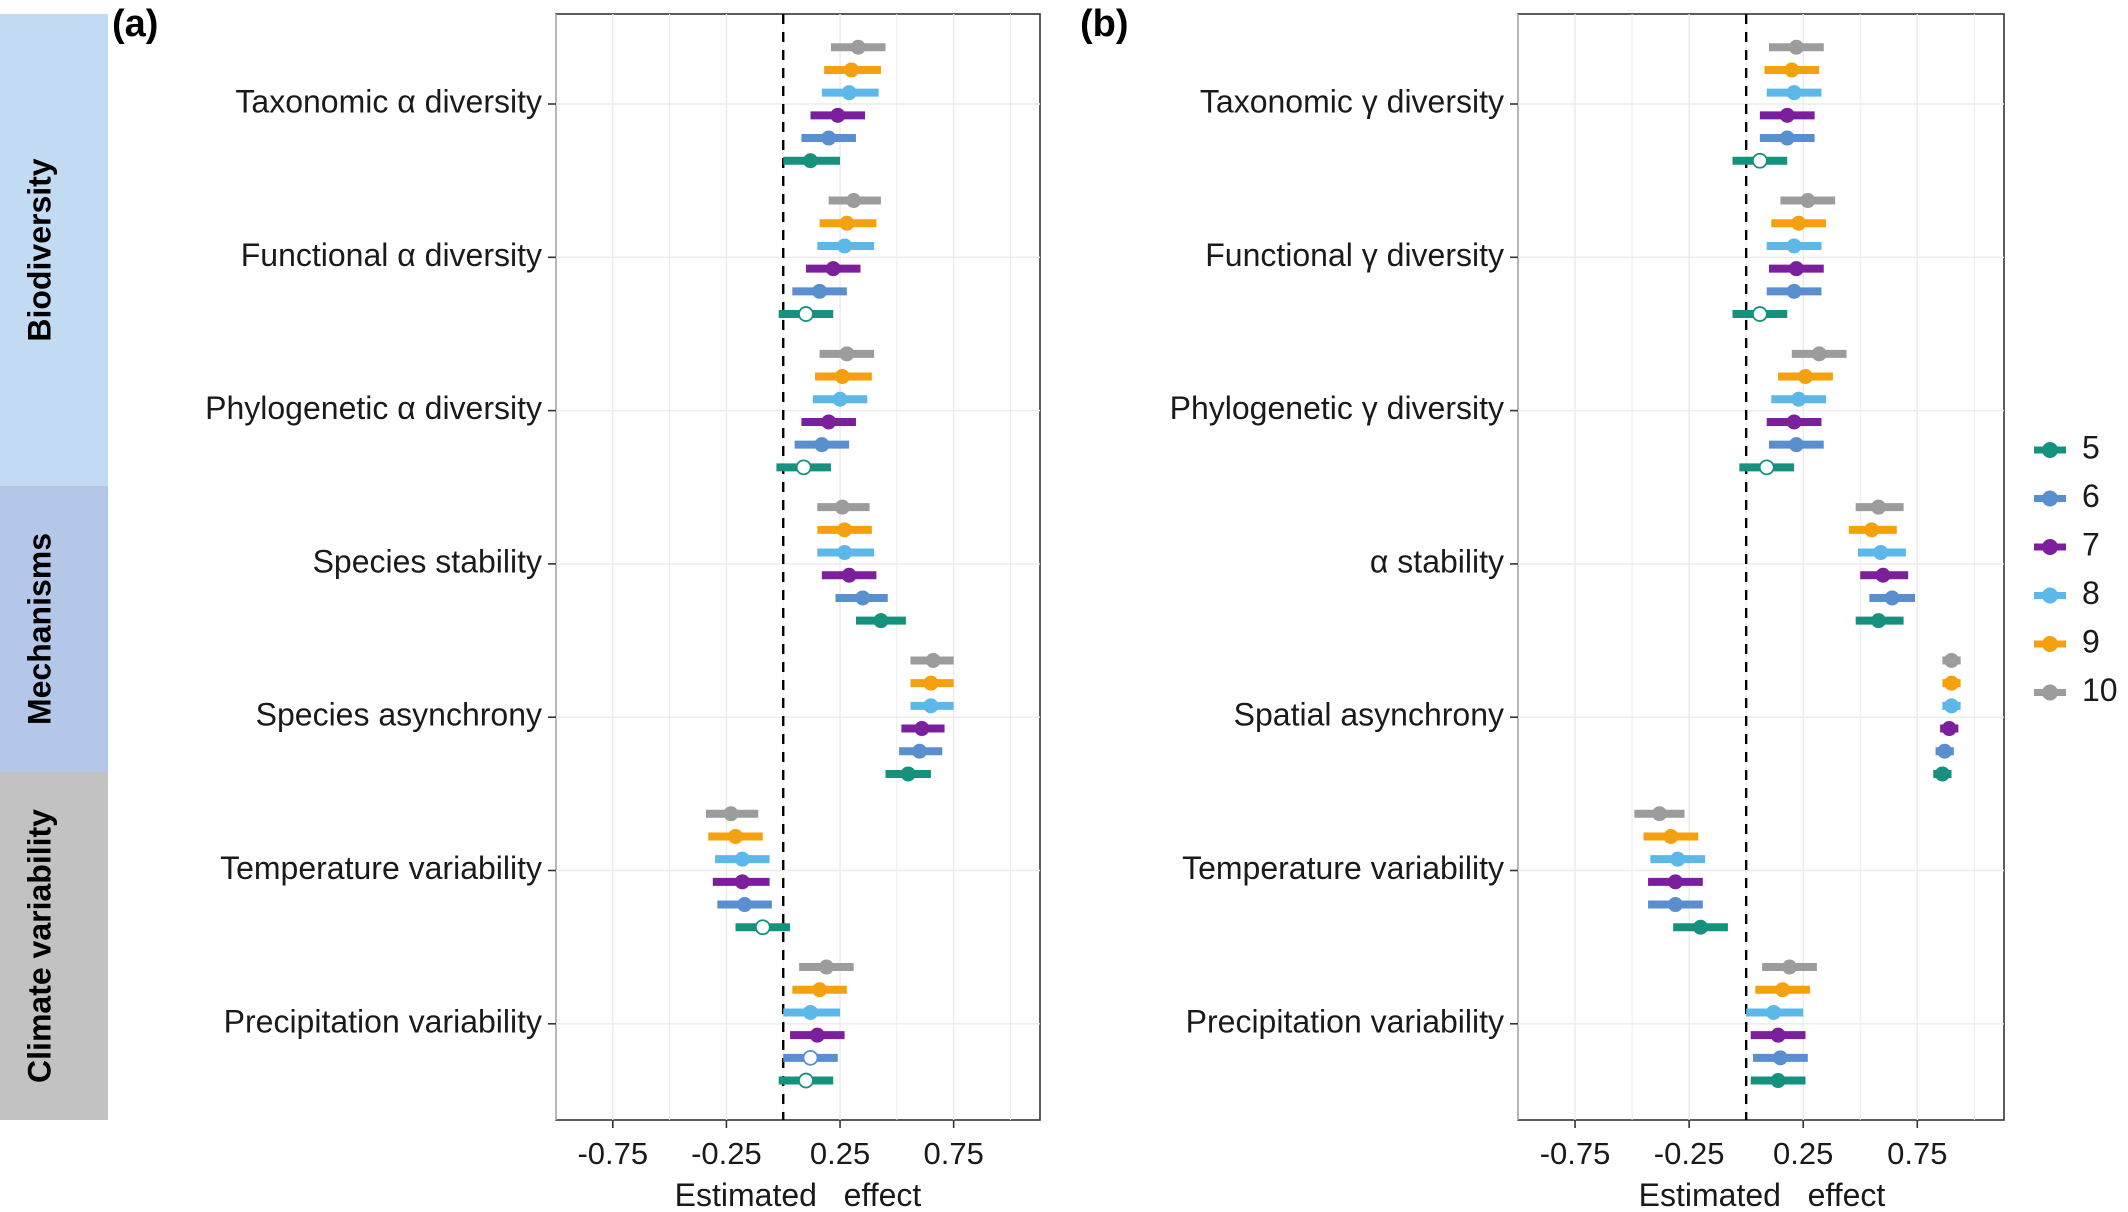  Describe the element at coordinates (1354, 255) in the screenshot. I see `y-category-label: Functional γ diversity` at that location.